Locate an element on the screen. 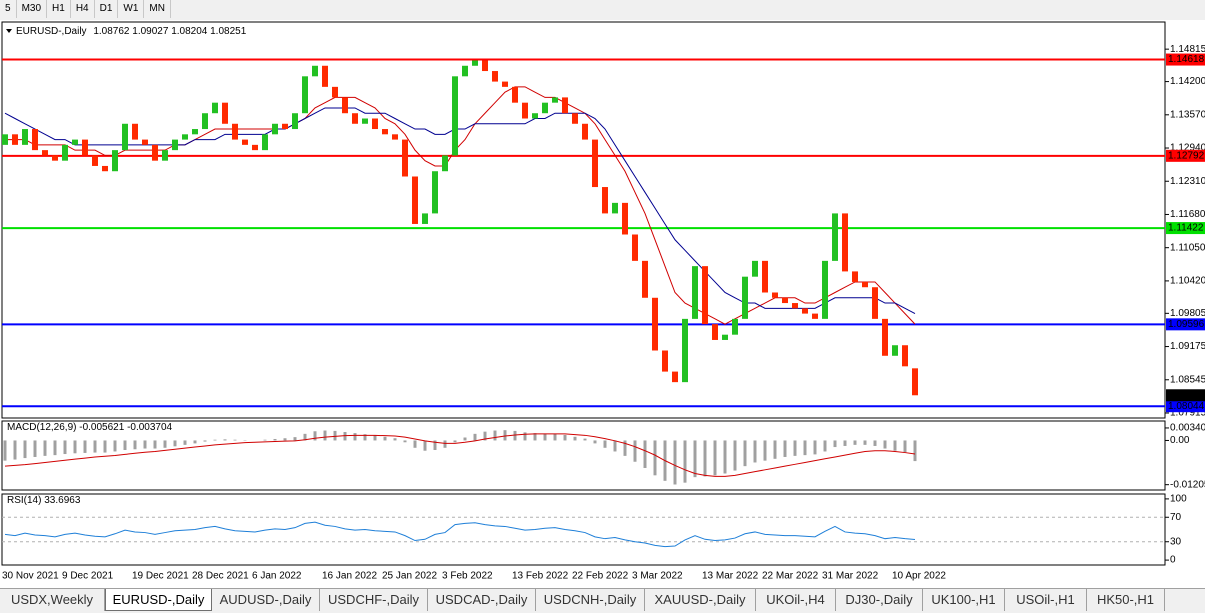  y-tick-label: 1.14815 is located at coordinates (1187, 49).